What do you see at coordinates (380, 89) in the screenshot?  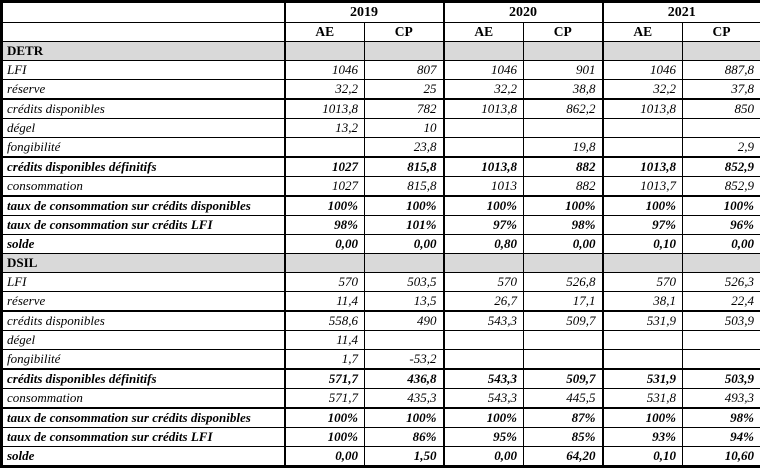 I see `table-row: réserve 32,2 25 32,2 38,8 32,2 37,8` at bounding box center [380, 89].